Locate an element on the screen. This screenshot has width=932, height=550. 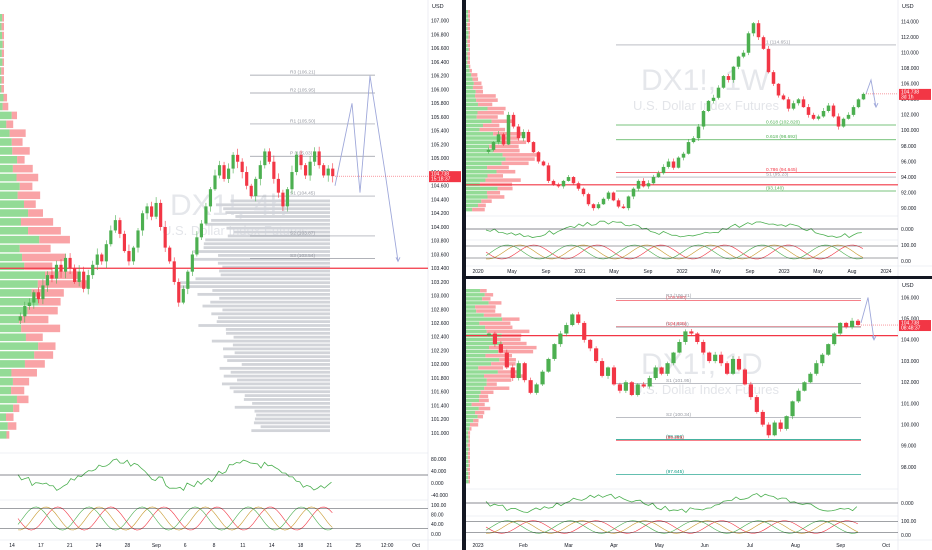
time-axis-tick: Sep is located at coordinates (750, 272).